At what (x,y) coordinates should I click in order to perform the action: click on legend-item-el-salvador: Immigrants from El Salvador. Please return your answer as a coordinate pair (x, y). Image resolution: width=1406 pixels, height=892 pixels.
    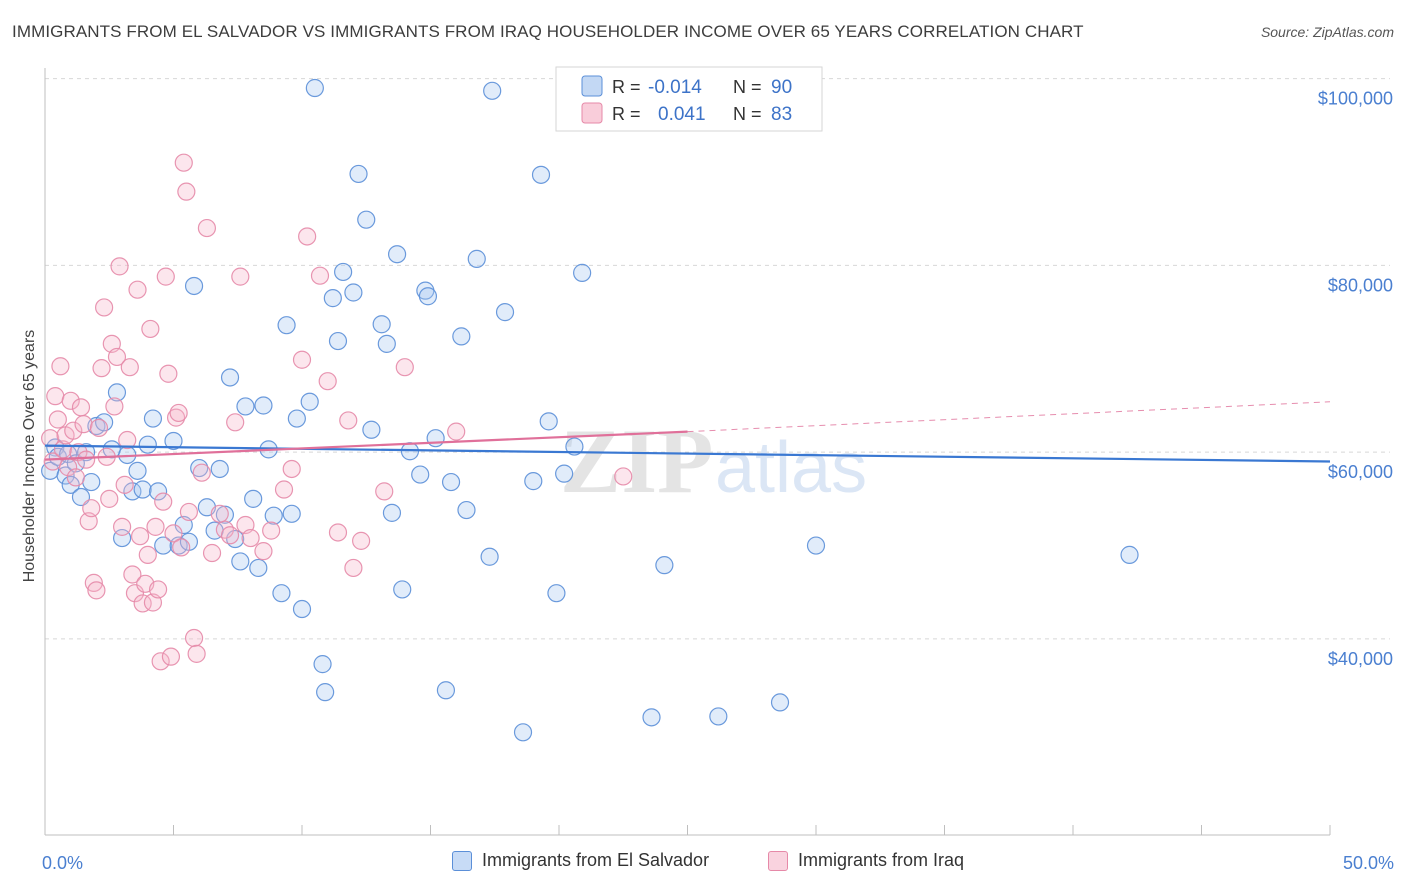
    Looking at the image, I should click on (580, 860).